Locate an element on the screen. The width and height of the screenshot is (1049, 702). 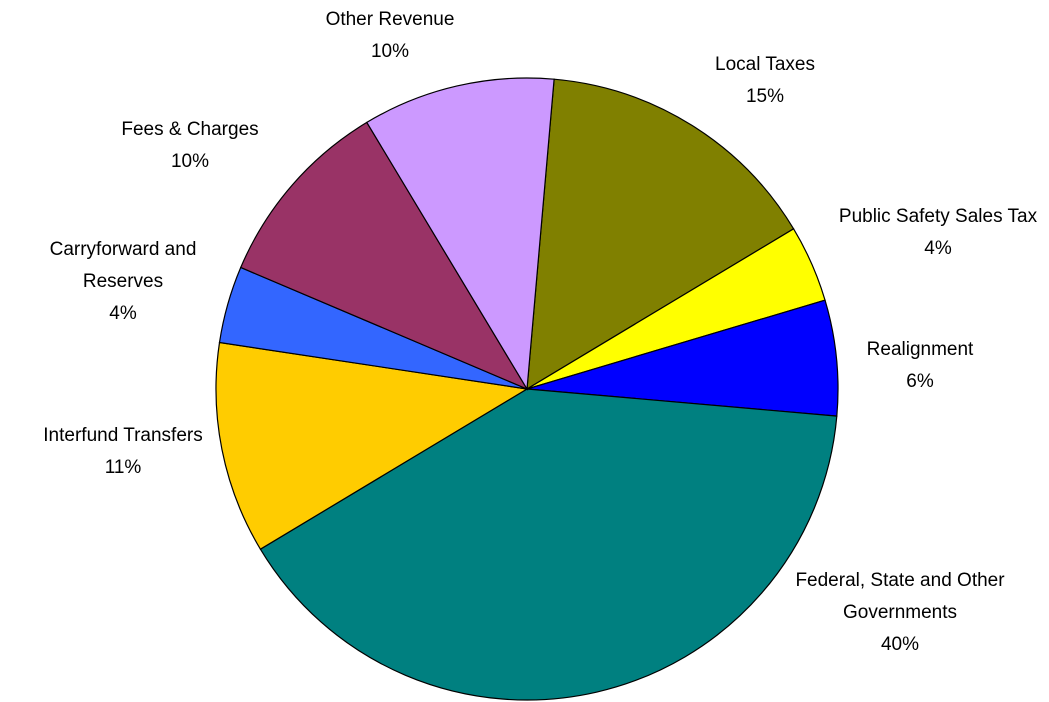
value-label: 11% is located at coordinates (123, 467).